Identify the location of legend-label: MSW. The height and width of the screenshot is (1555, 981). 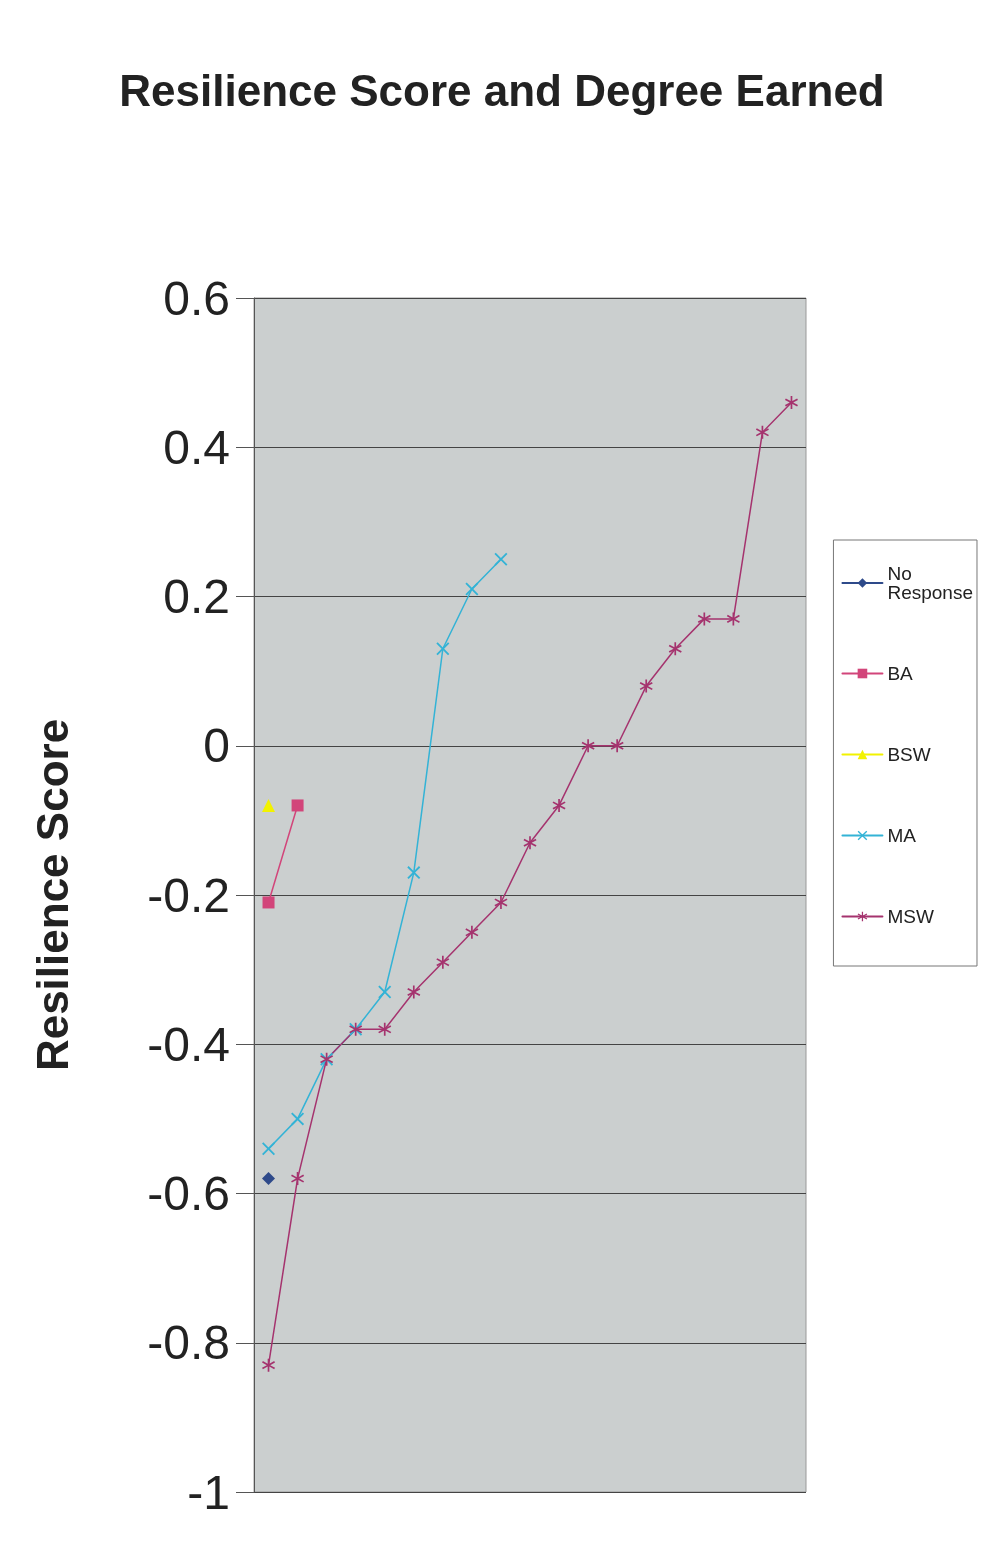
(910, 916).